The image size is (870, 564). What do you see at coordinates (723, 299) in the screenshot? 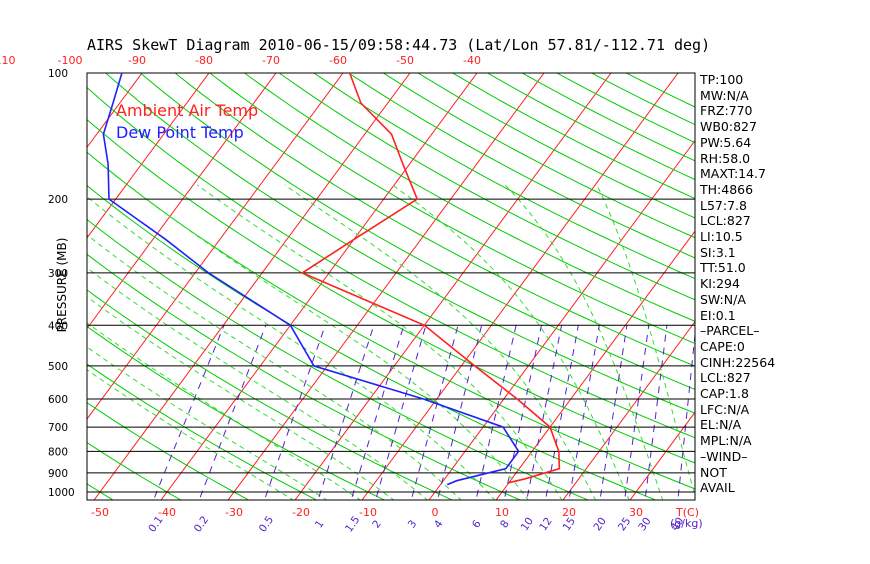
I see `stability-index-item: SW:N/A` at bounding box center [723, 299].